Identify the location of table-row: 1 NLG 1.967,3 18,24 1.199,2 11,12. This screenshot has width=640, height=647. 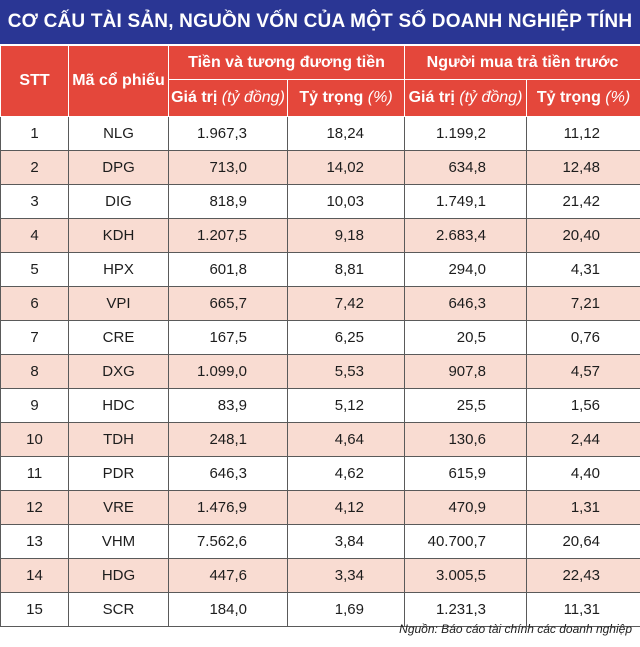
(320, 133).